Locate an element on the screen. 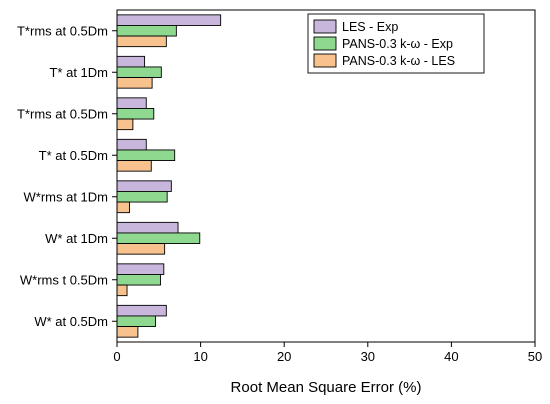 The width and height of the screenshot is (550, 404). x-tick-label: 0 is located at coordinates (116, 356).